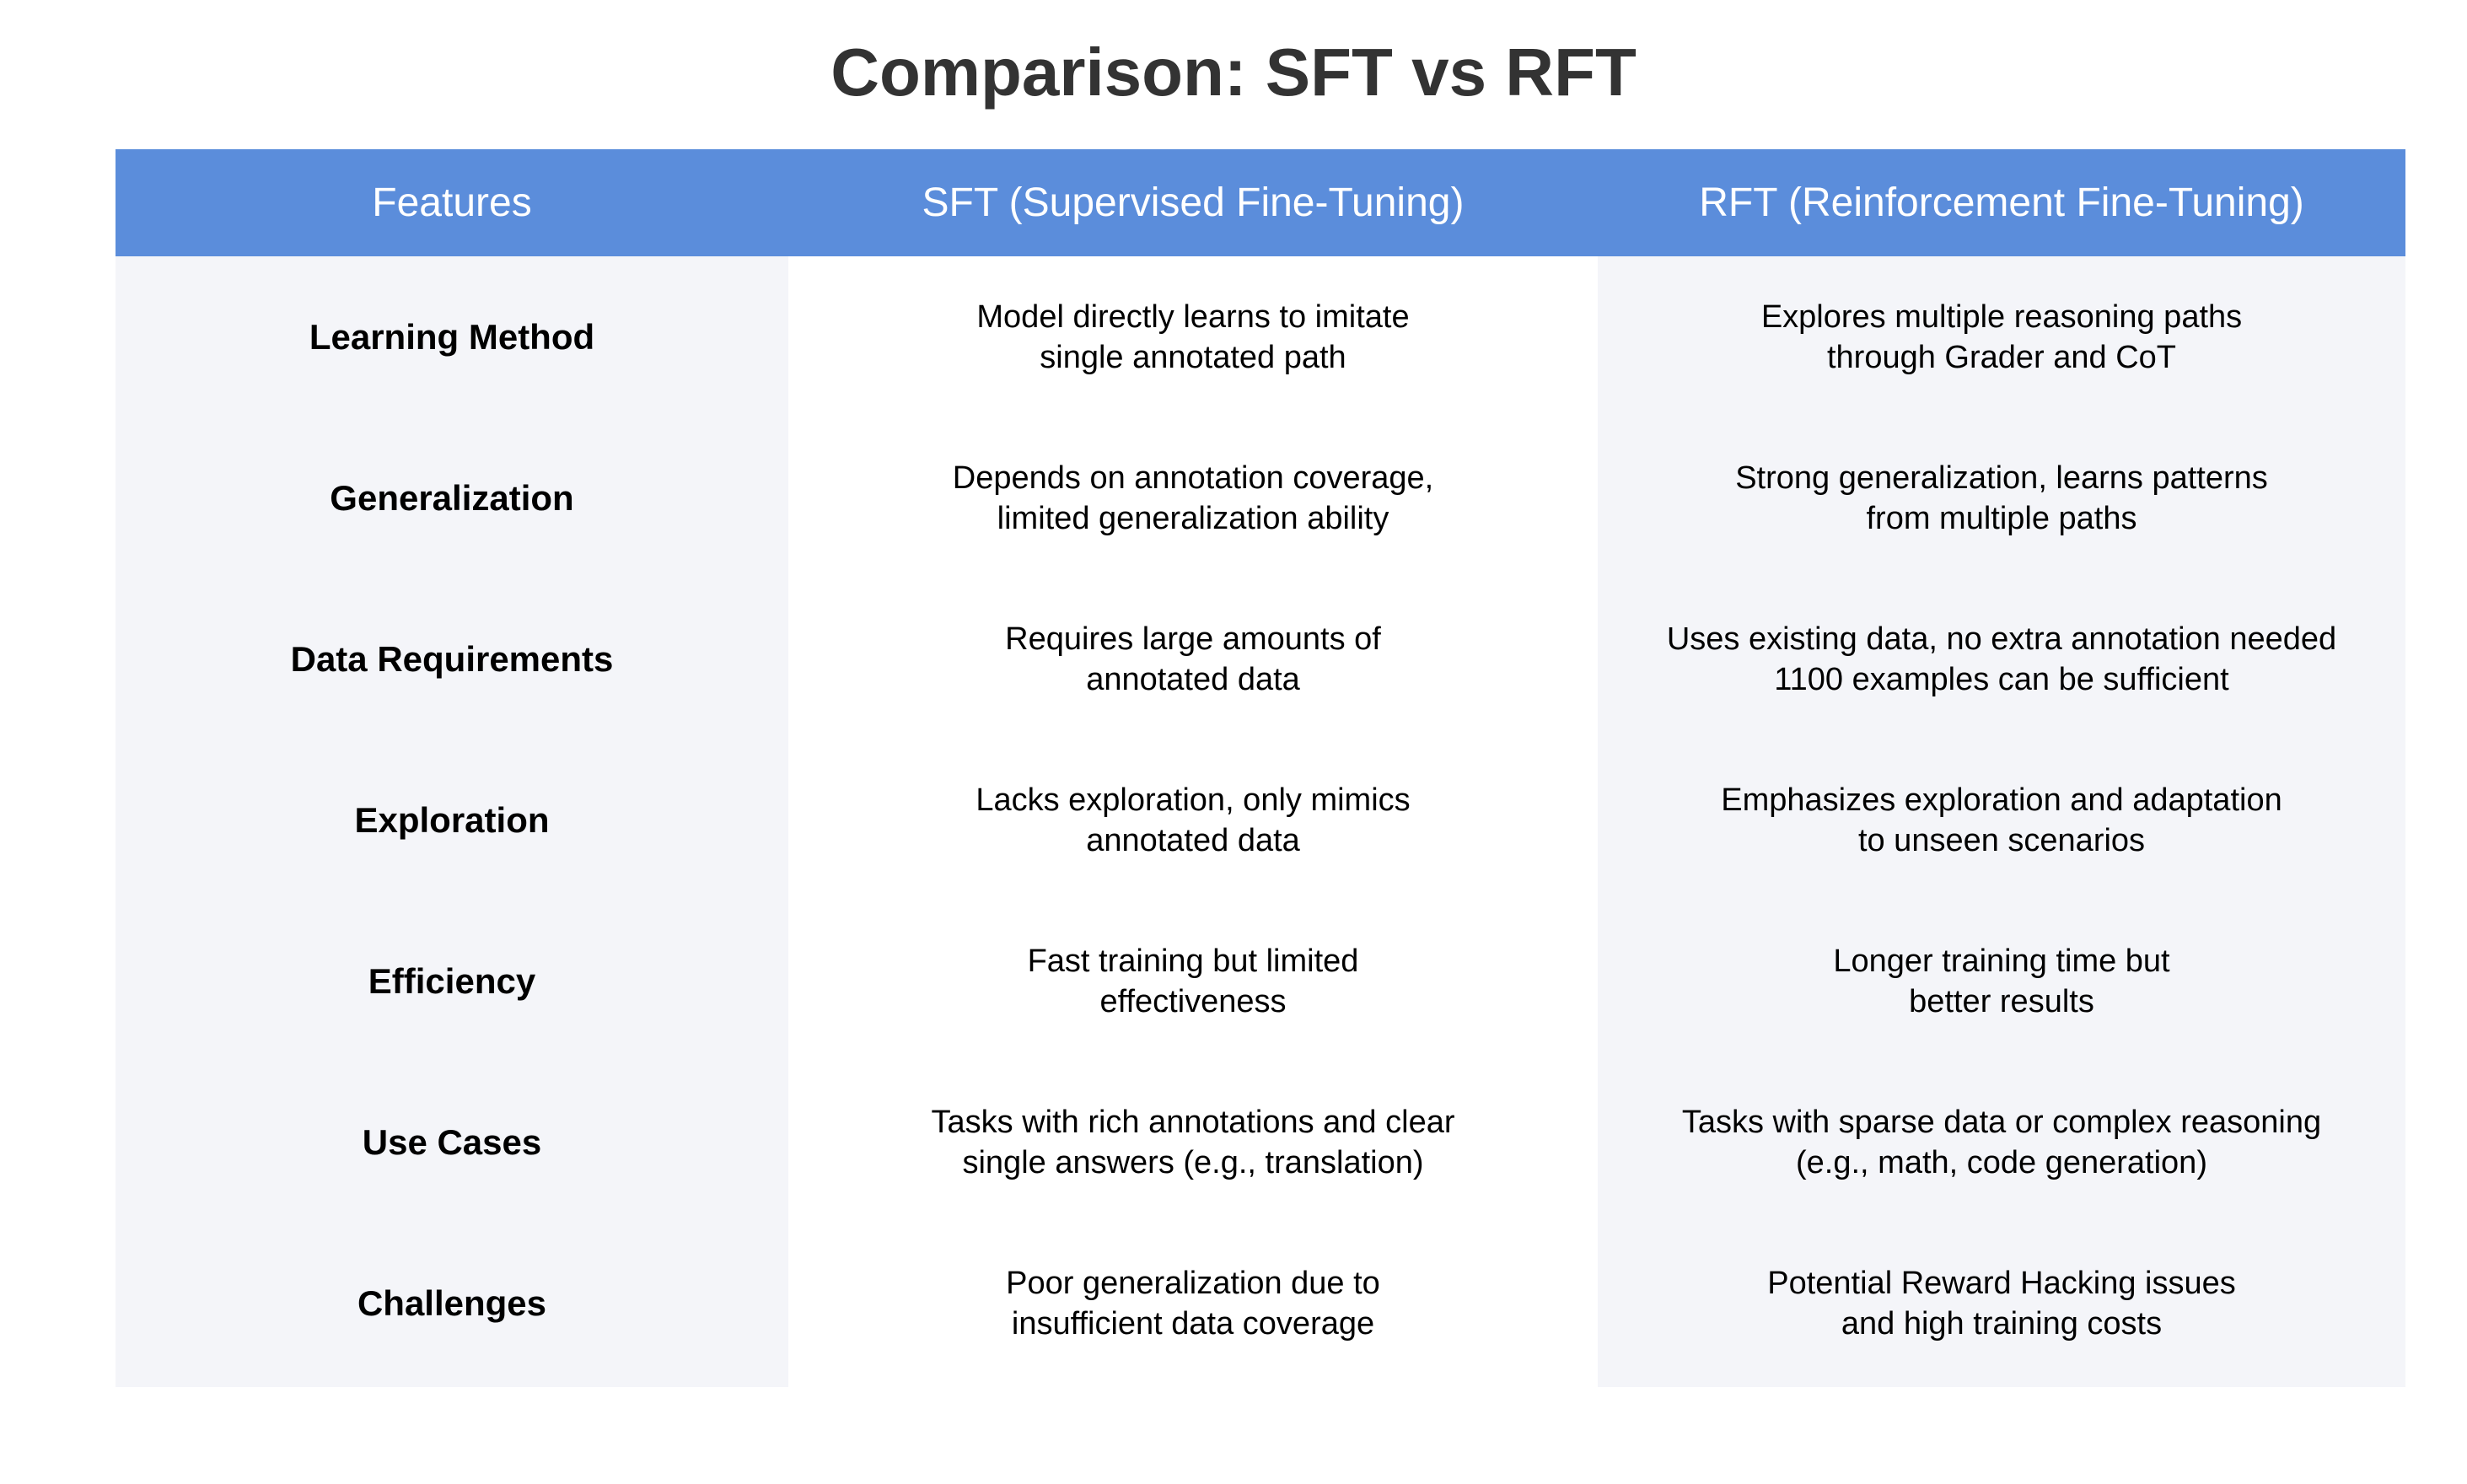 The image size is (2467, 1484). What do you see at coordinates (1193, 518) in the screenshot?
I see `sft-cell-line: limited generalization ability` at bounding box center [1193, 518].